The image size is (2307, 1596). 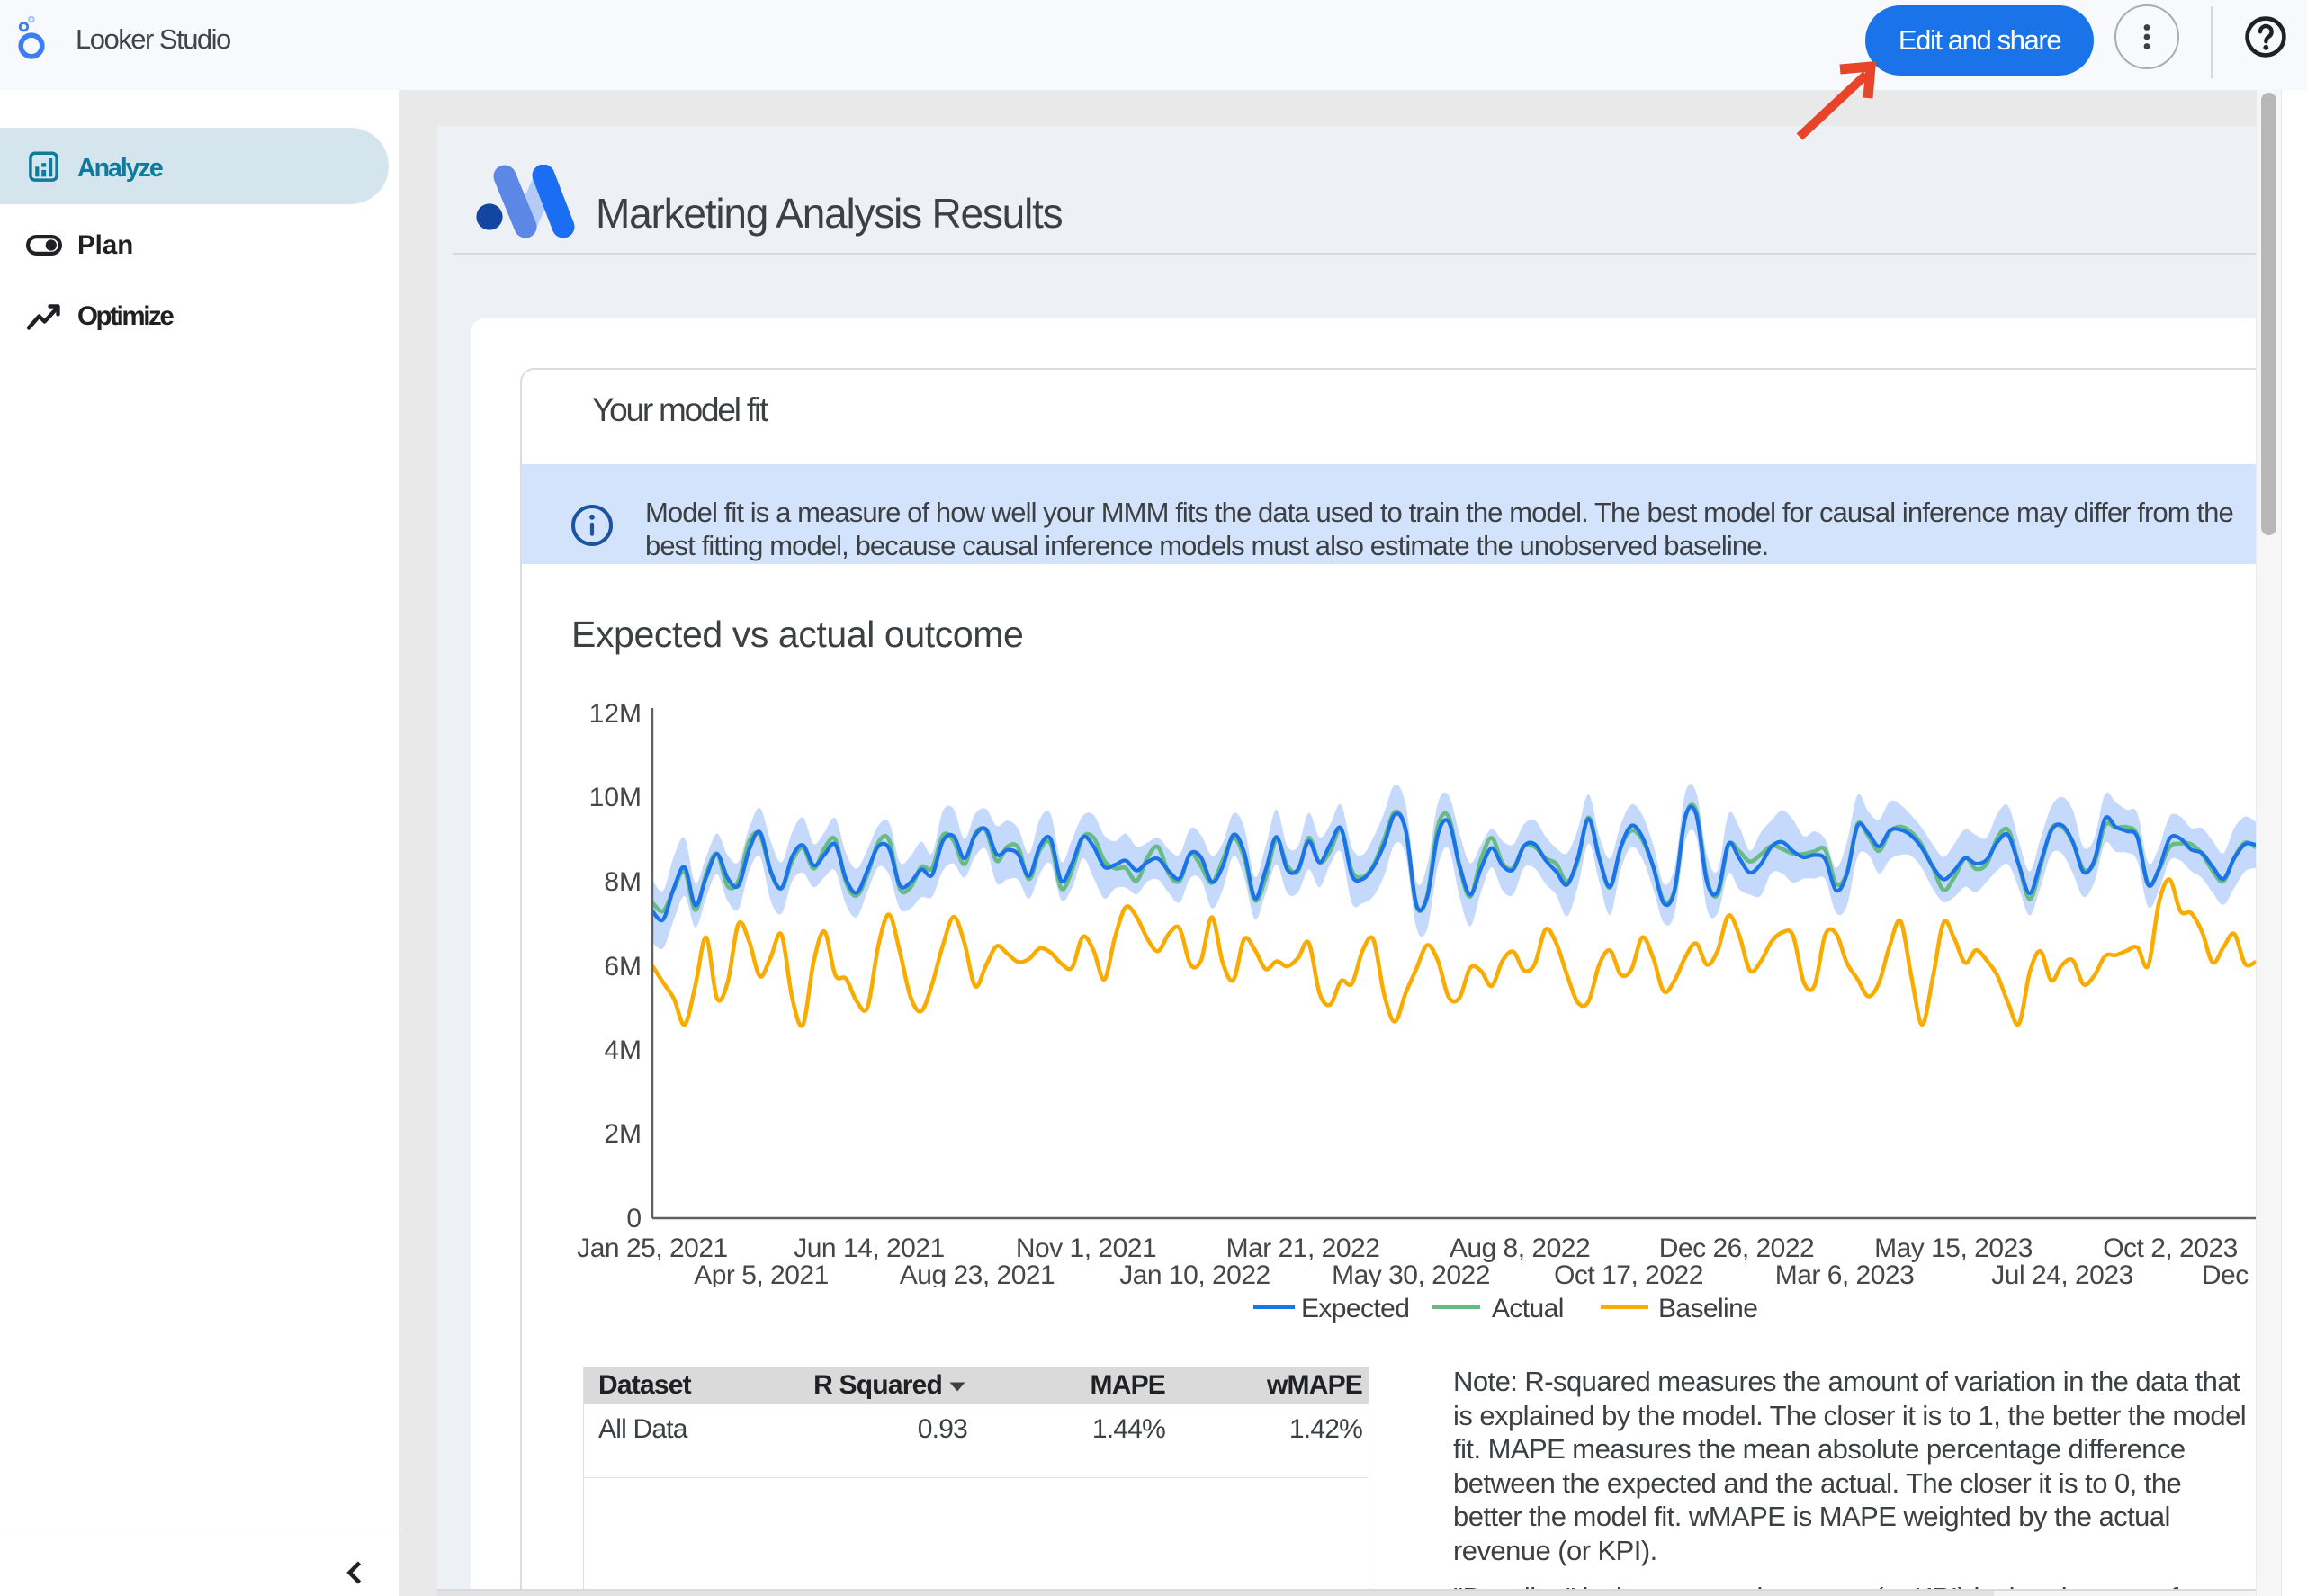 What do you see at coordinates (1953, 1248) in the screenshot?
I see `svg-text: May 15, 2023` at bounding box center [1953, 1248].